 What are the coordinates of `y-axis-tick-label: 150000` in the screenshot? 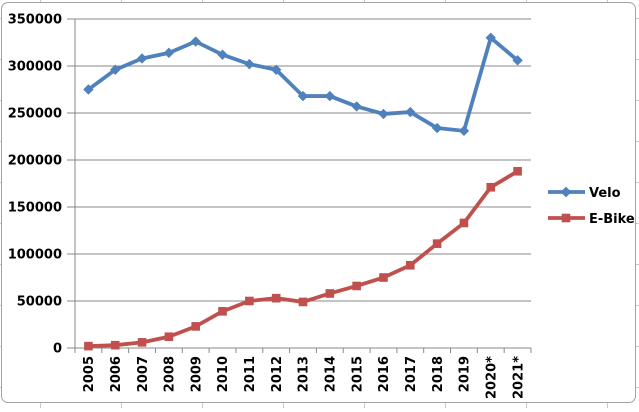 It's located at (35, 208).